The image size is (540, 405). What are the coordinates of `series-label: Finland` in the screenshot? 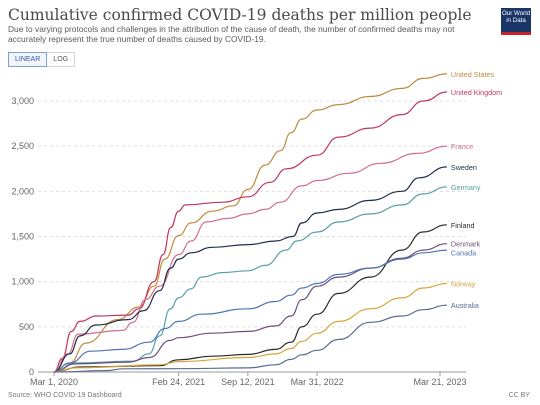 It's located at (463, 225).